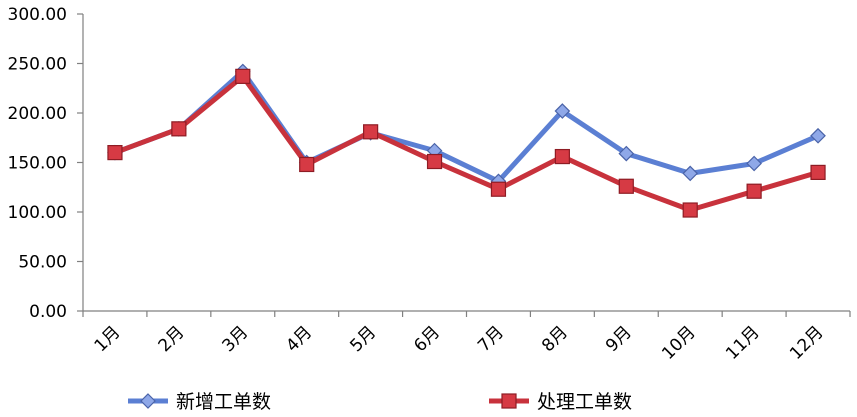 The width and height of the screenshot is (857, 417). What do you see at coordinates (678, 342) in the screenshot?
I see `x-tick-label: 10月` at bounding box center [678, 342].